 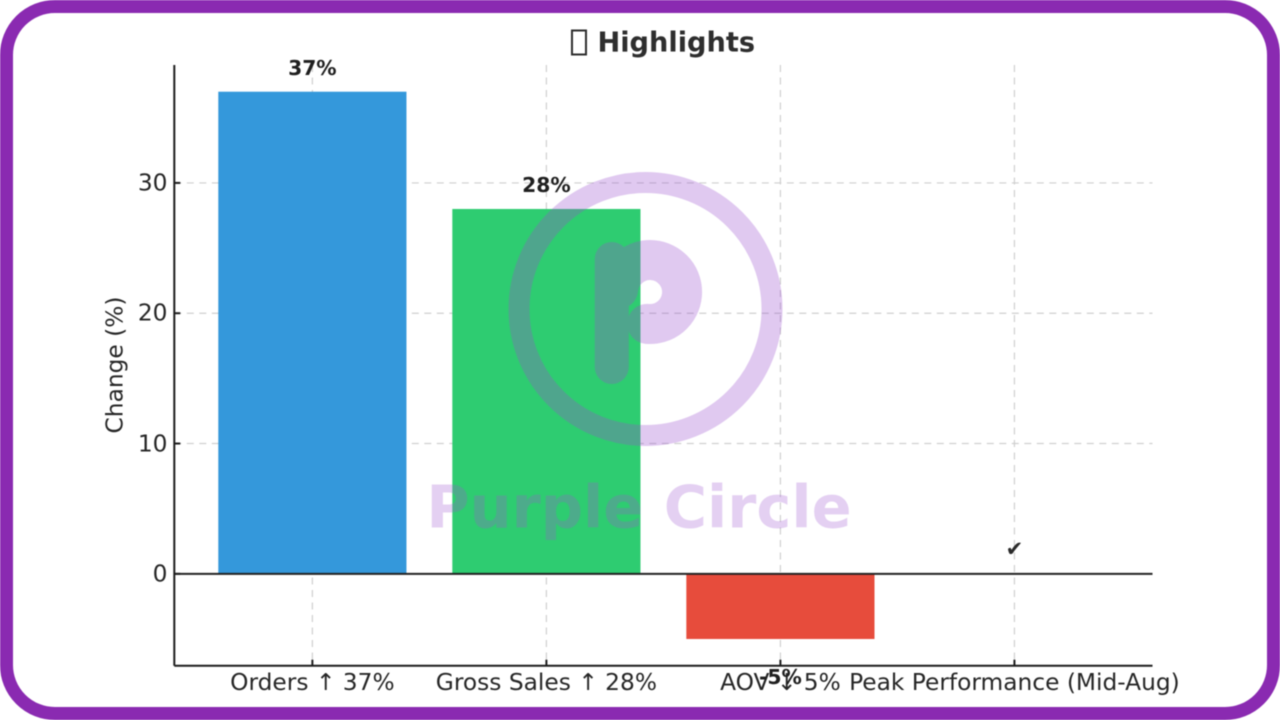 I want to click on watermark-brand-text: Purple Circle, so click(x=639, y=507).